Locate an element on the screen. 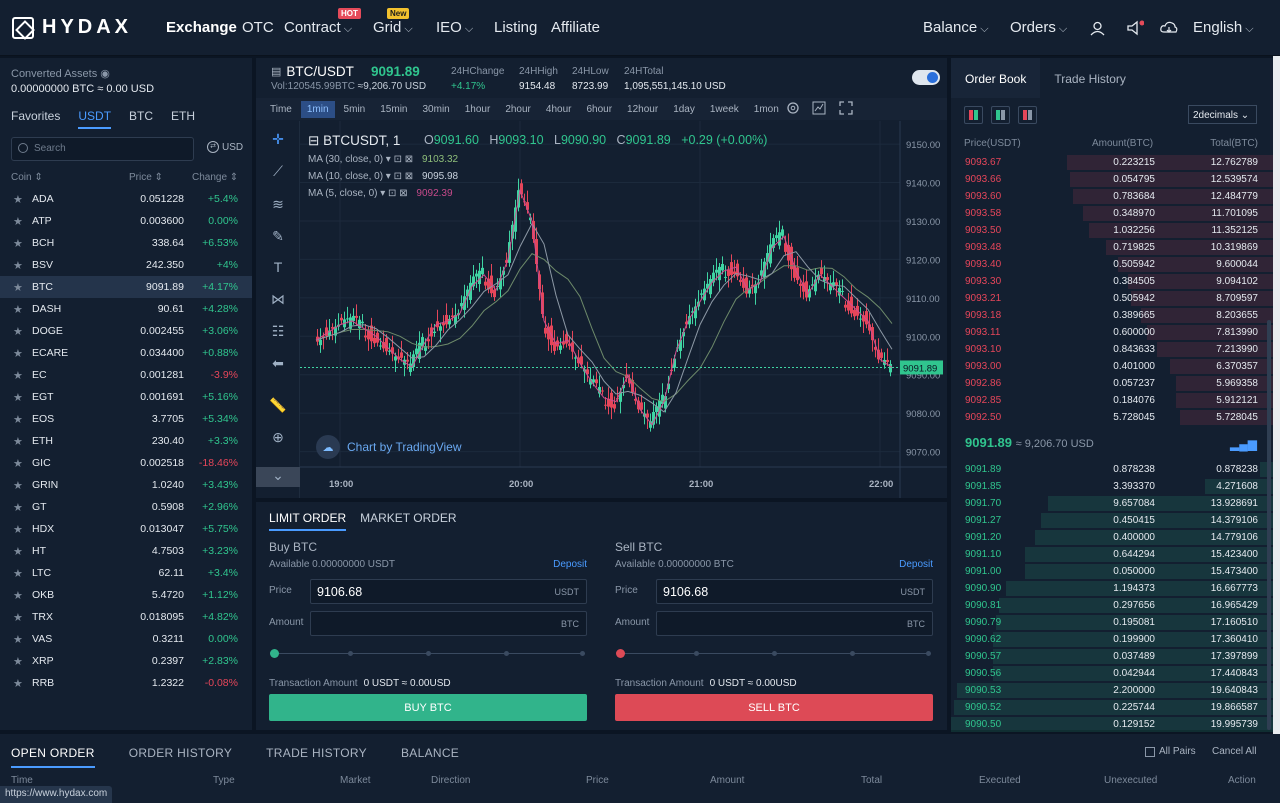  sell-price-input: 9106.68 USDT is located at coordinates (794, 591).